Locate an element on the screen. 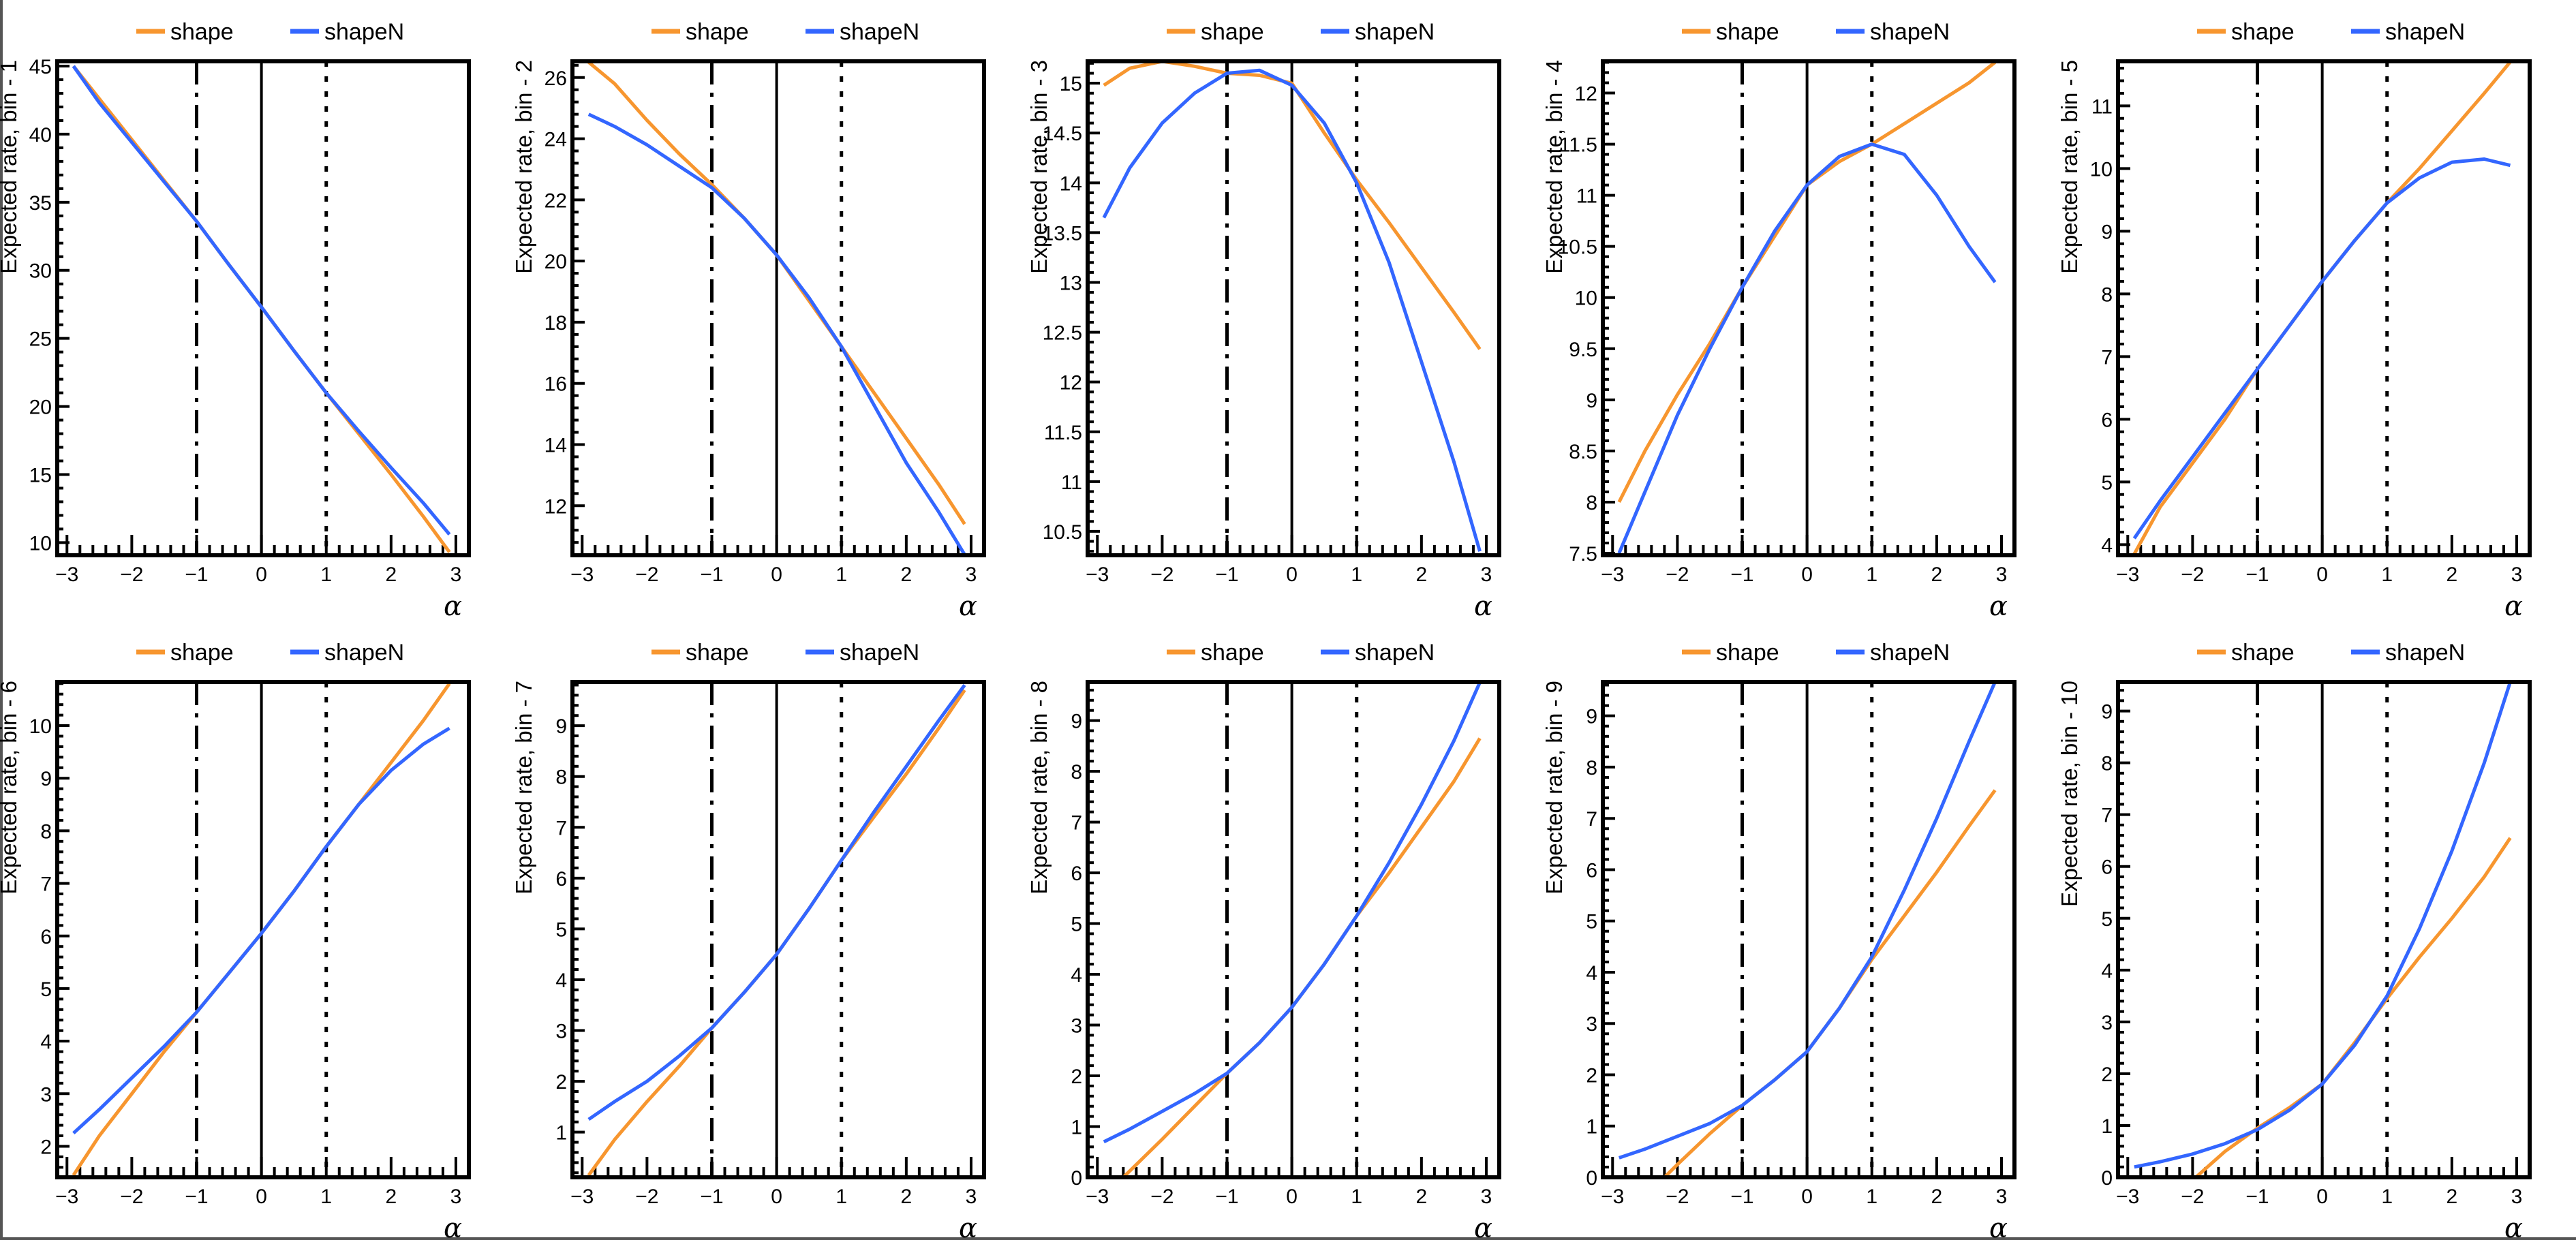 The image size is (2576, 1240). y-tick-label: 0 is located at coordinates (2107, 1178).